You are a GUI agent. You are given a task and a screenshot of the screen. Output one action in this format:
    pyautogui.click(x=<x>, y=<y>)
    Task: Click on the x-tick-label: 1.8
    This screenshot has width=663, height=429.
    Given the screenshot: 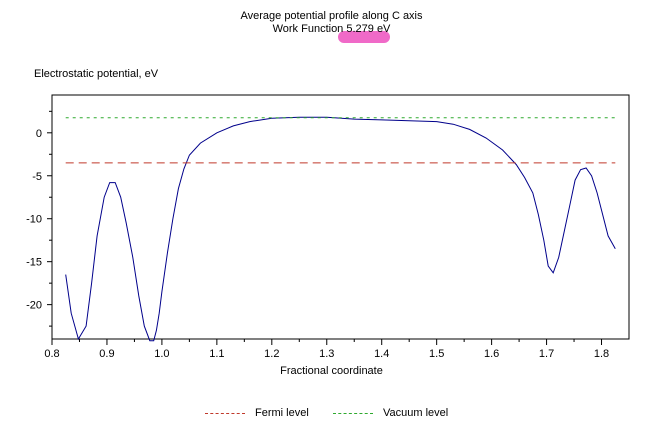 What is the action you would take?
    pyautogui.click(x=601, y=354)
    